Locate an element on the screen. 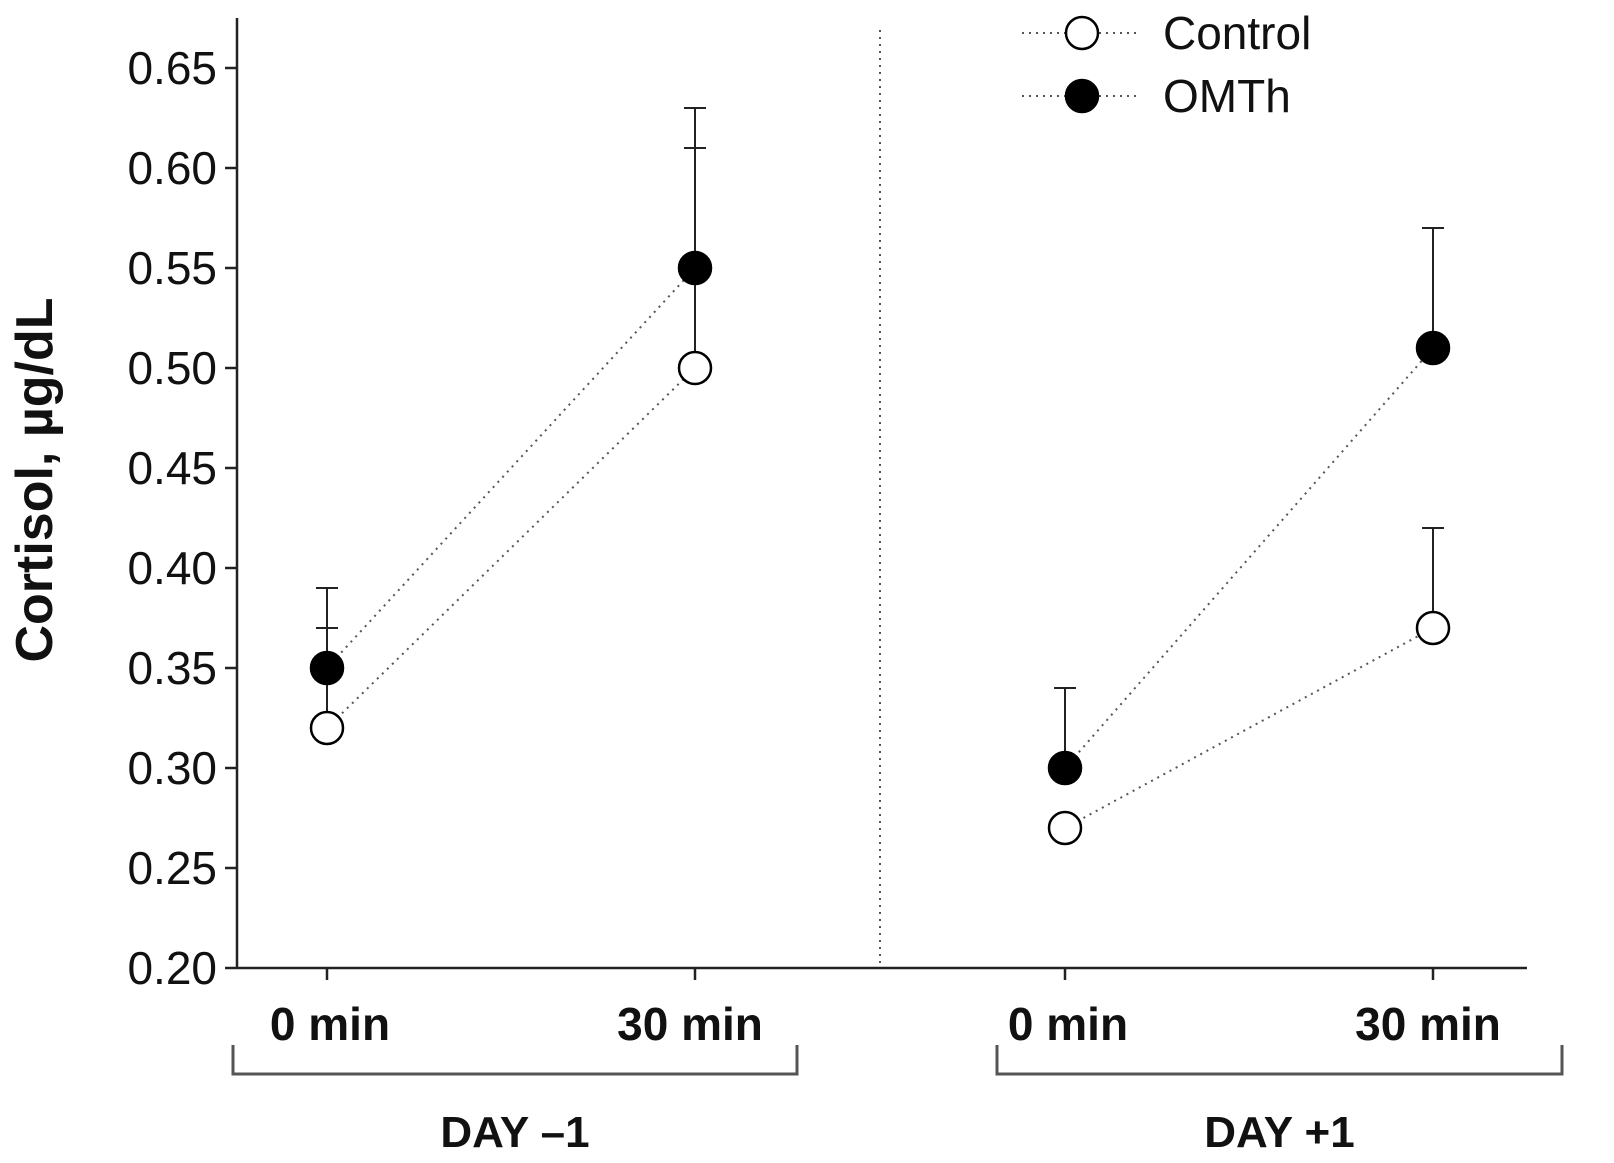  y-tick-label: 0.45 is located at coordinates (172, 468).